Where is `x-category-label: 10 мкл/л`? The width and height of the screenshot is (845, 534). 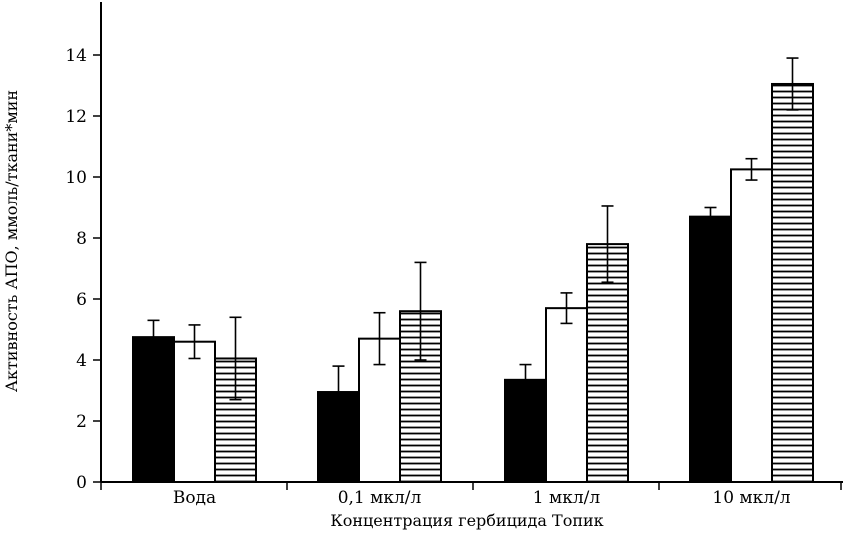 x-category-label: 10 мкл/л is located at coordinates (751, 498).